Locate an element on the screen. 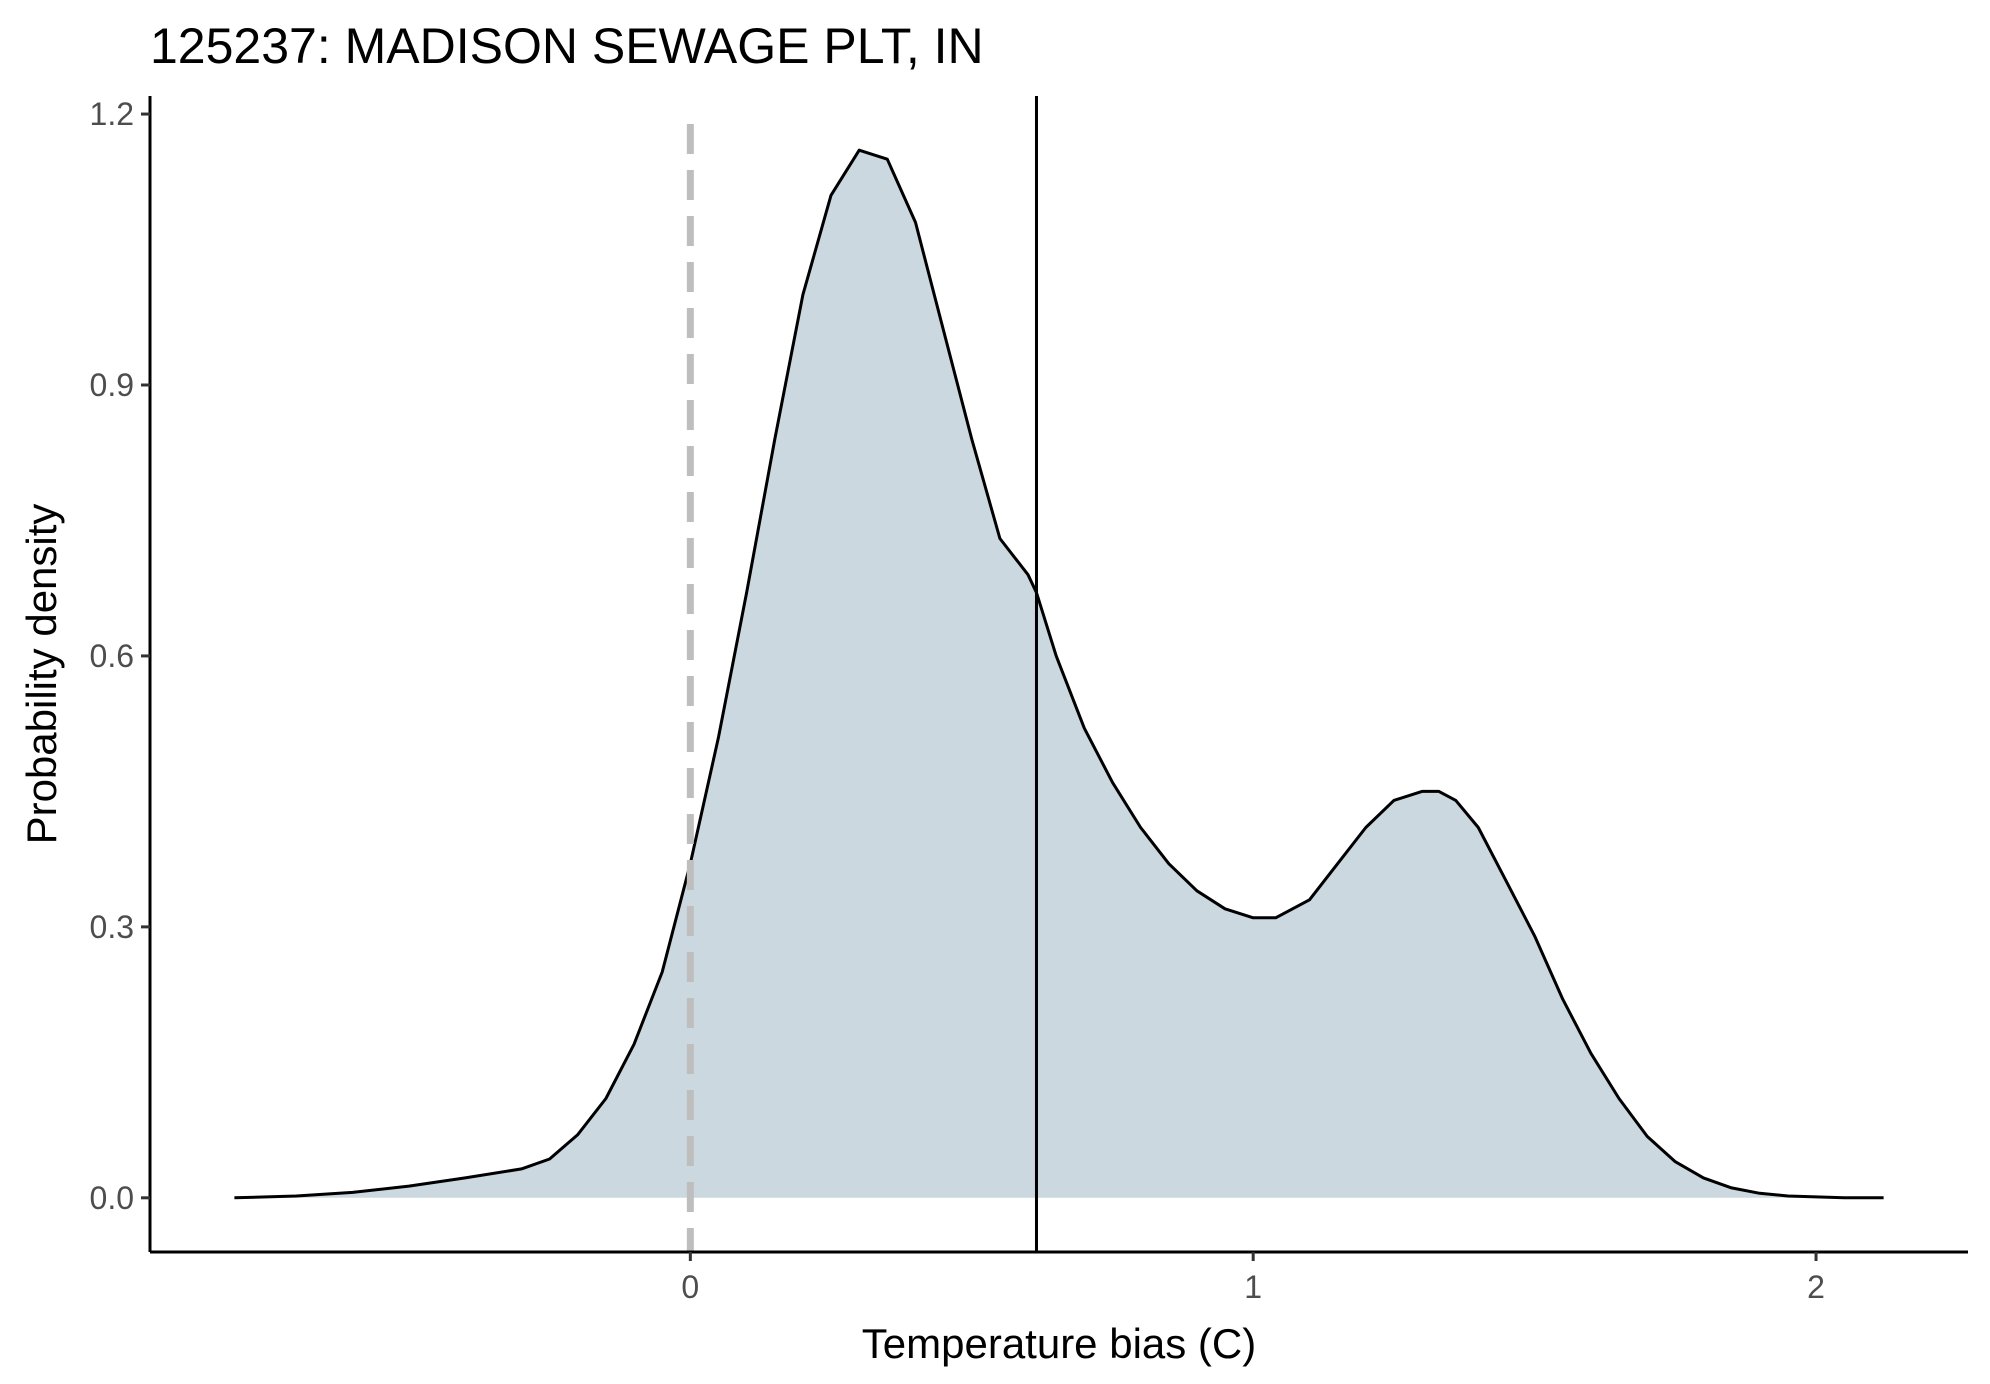 The height and width of the screenshot is (1384, 1990). y-axis-title: Probability density is located at coordinates (41, 674).